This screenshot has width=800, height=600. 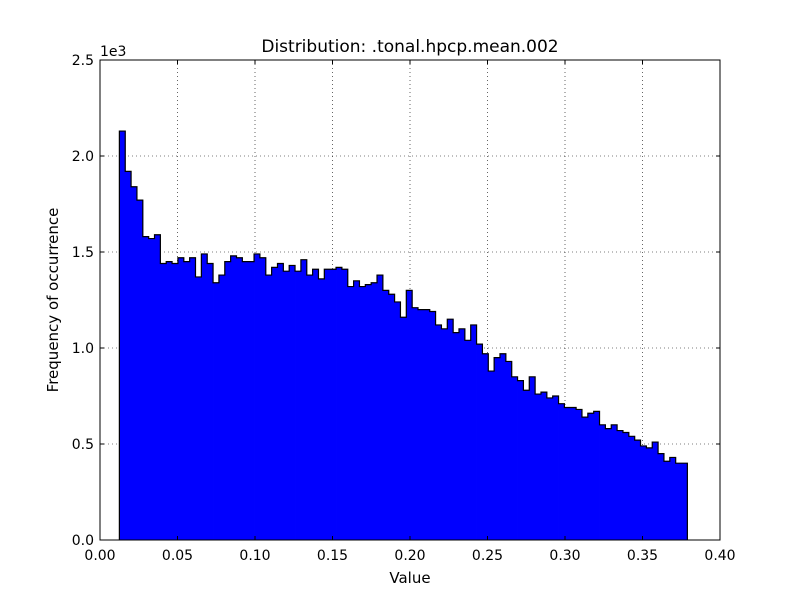 What do you see at coordinates (177, 556) in the screenshot?
I see `x-tick-label: 0.05` at bounding box center [177, 556].